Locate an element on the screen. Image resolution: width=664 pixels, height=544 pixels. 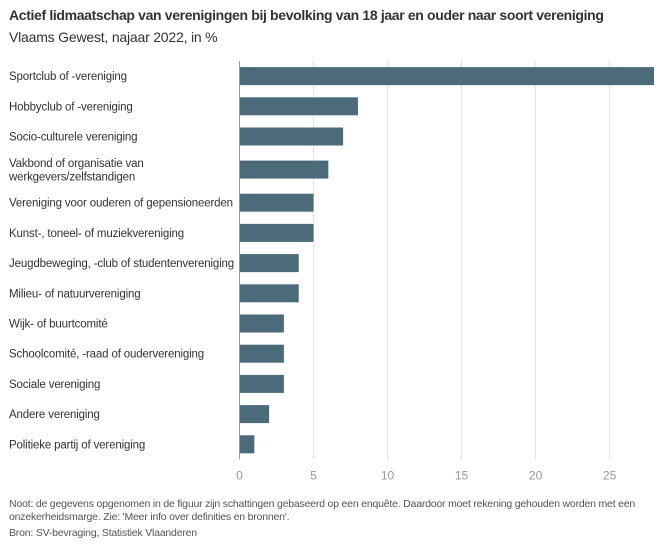
category-label: Schoolcomité, -raad of oudervereniging is located at coordinates (106, 355).